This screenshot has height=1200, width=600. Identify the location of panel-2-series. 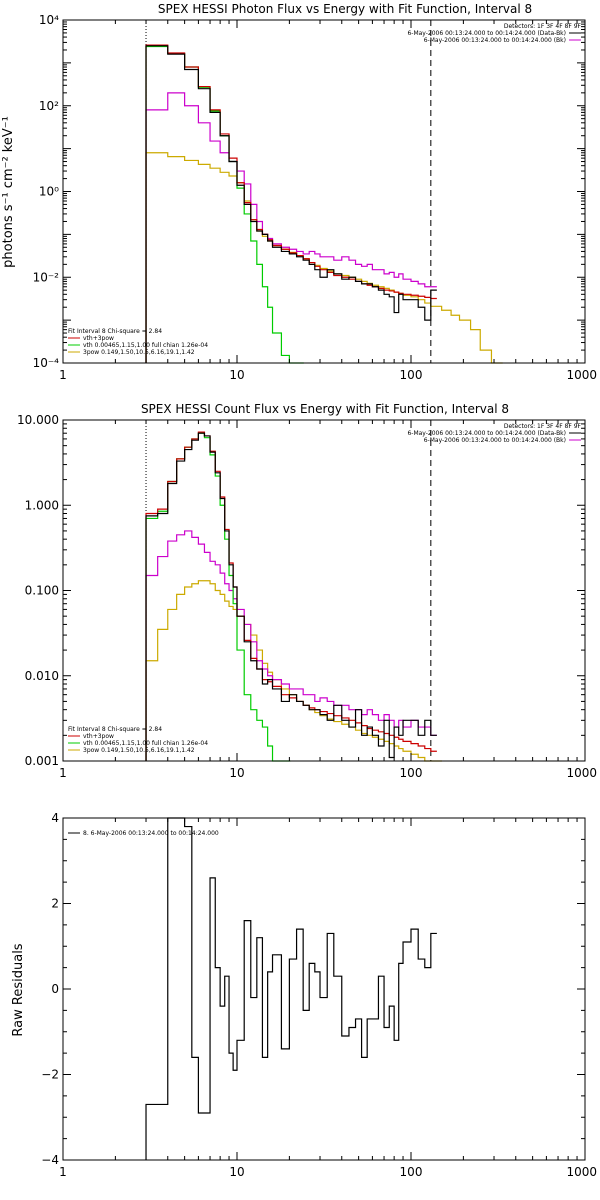
(294, 596).